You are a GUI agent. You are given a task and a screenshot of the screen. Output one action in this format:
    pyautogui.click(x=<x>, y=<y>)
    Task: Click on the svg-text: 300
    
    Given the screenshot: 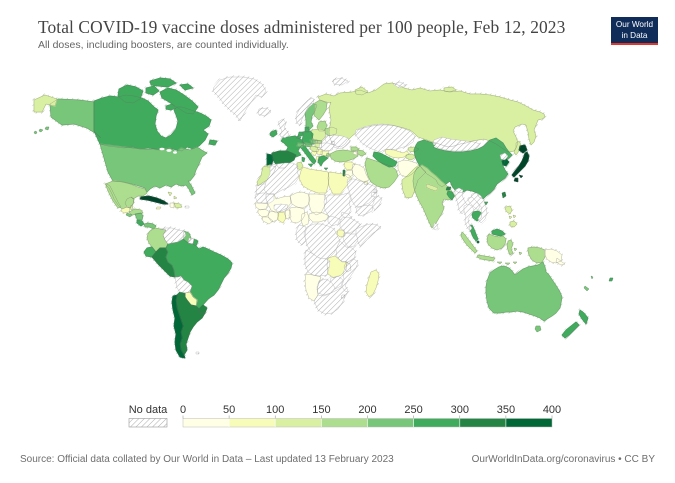 What is the action you would take?
    pyautogui.click(x=460, y=410)
    